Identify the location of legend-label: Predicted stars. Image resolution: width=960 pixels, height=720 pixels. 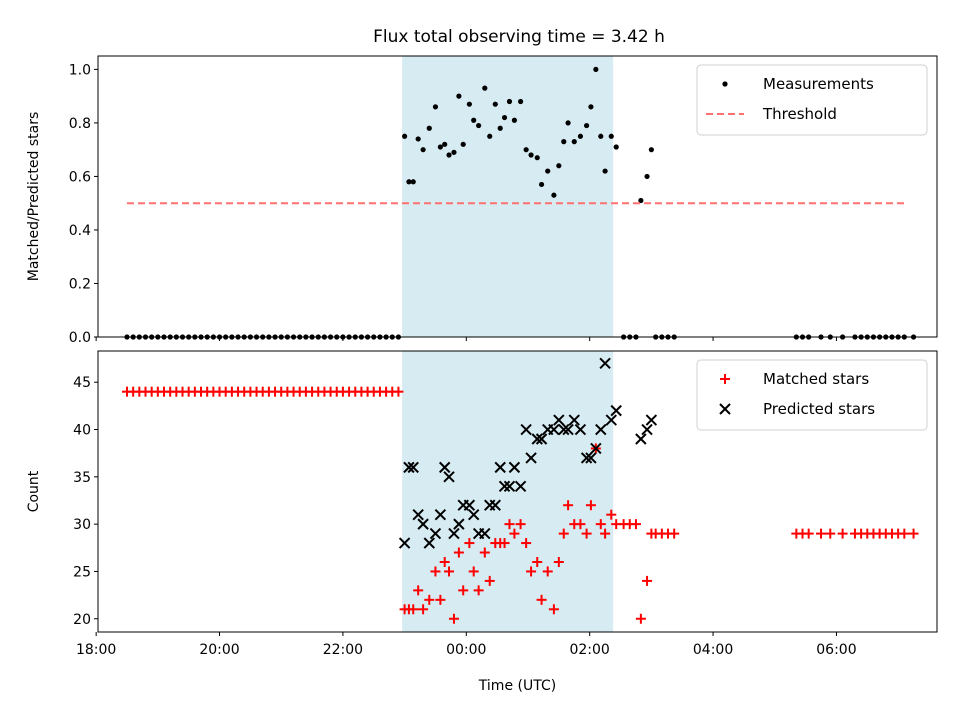
(819, 409).